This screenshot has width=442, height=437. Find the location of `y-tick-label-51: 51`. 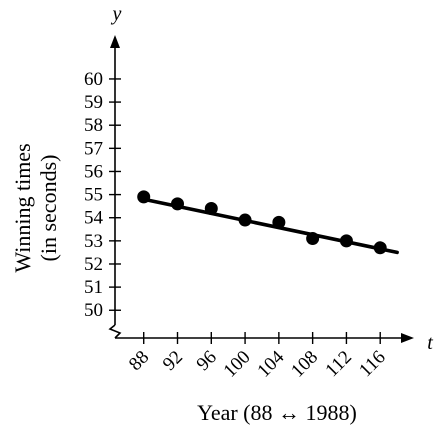

y-tick-label-51: 51 is located at coordinates (93, 287).